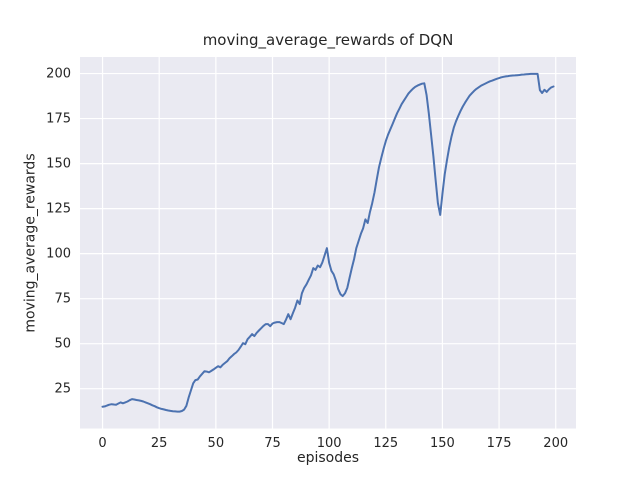  Describe the element at coordinates (328, 458) in the screenshot. I see `x-axis-label: episodes` at that location.